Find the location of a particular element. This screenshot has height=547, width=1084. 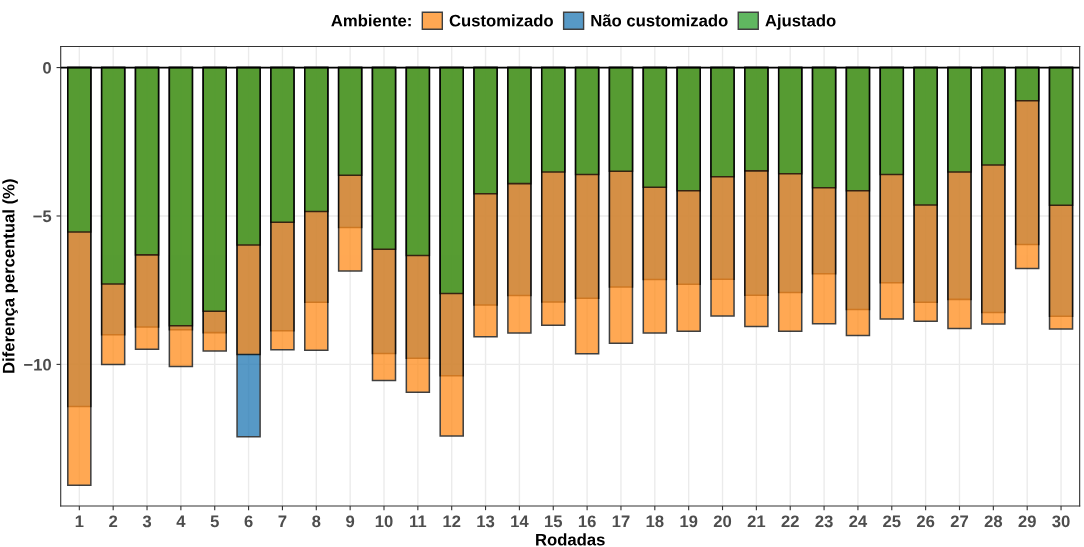

x-tick-label: 6 is located at coordinates (248, 521).